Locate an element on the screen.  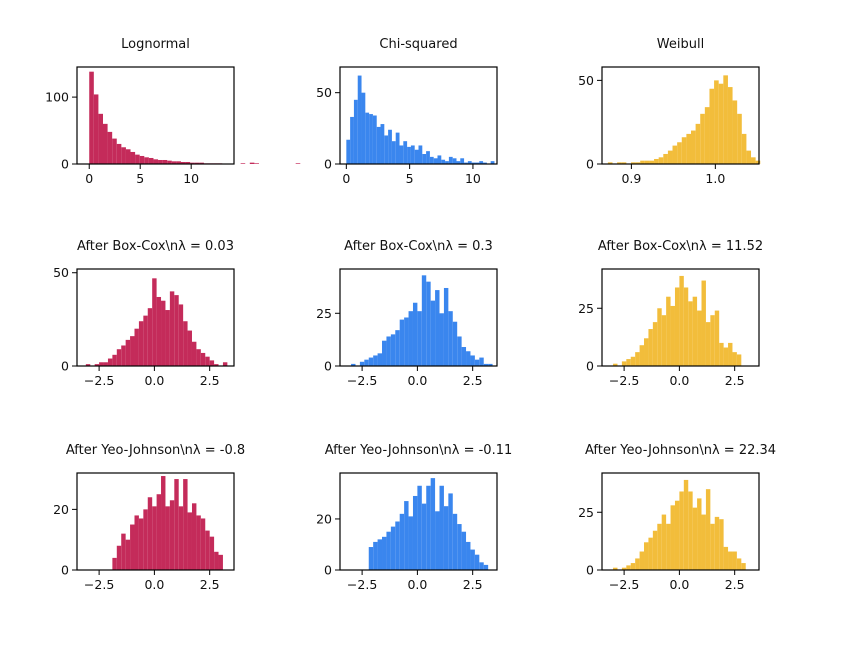
x-tick-label: 0 is located at coordinates (89, 178).